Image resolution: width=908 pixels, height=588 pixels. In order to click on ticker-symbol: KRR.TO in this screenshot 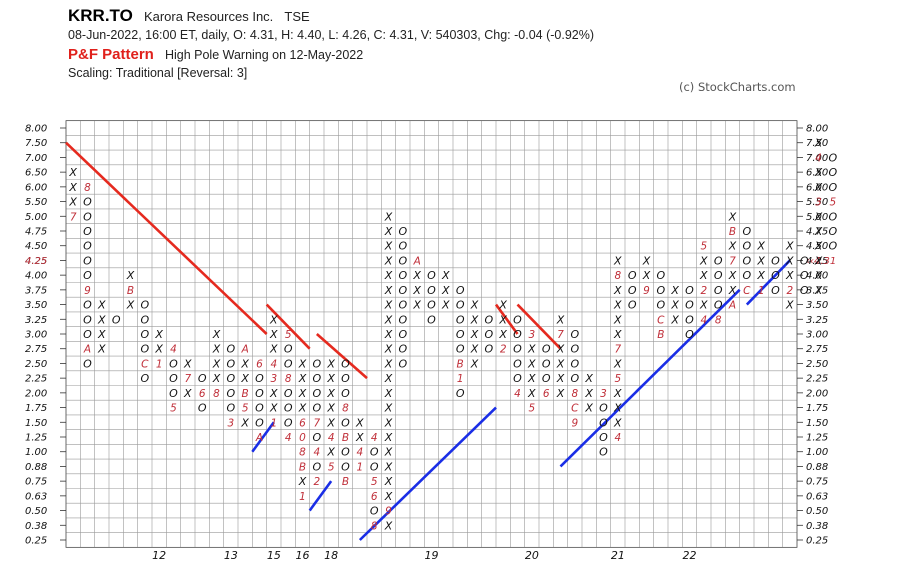, I will do `click(100, 15)`.